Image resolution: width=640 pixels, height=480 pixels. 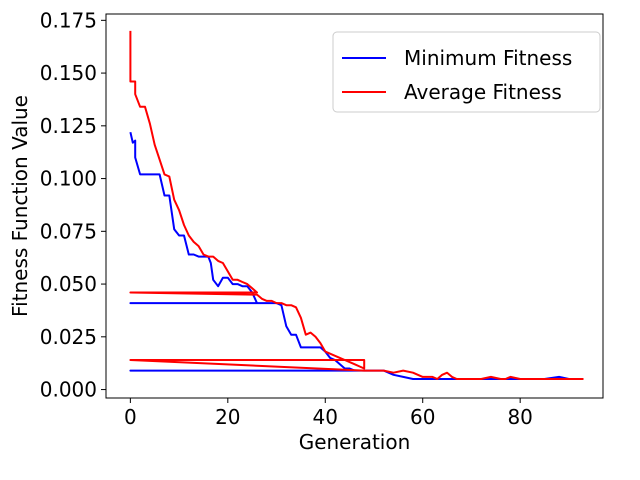 What do you see at coordinates (68, 284) in the screenshot?
I see `y-tick-label: 0.050` at bounding box center [68, 284].